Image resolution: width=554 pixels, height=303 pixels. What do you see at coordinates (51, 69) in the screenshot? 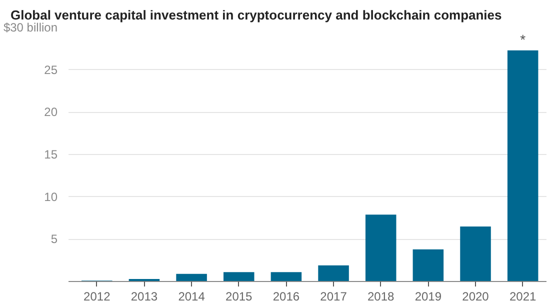
I see `y-tick-label: 25` at bounding box center [51, 69].